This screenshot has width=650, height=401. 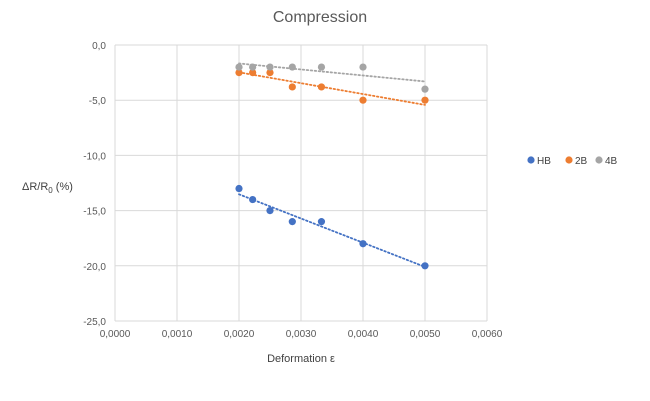 I want to click on y-axis-title-main: ΔR/R, so click(x=35, y=187).